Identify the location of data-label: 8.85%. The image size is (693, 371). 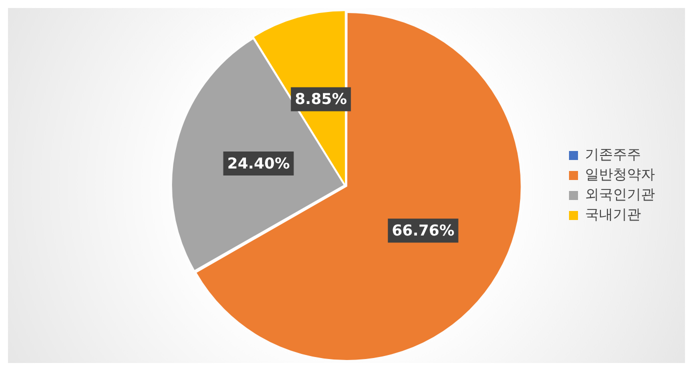
(320, 99).